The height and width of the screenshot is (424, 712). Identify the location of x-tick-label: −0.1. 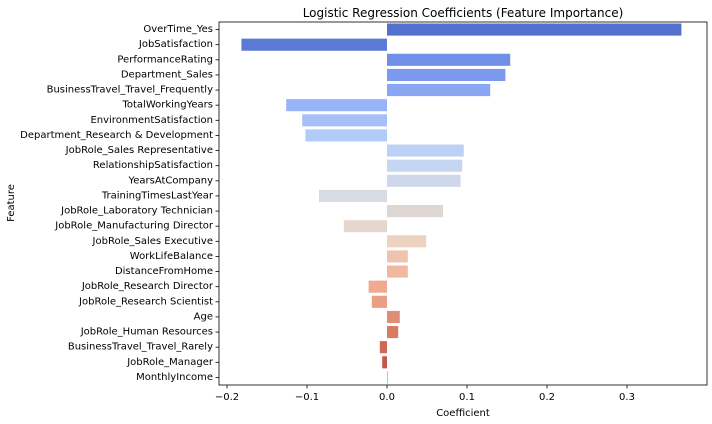
(307, 397).